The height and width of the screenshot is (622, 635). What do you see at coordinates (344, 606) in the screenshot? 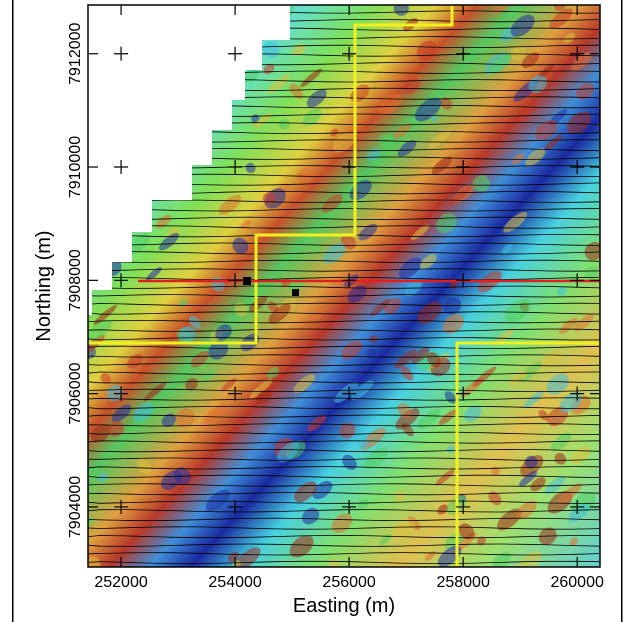
I see `x-axis-label: Easting (m)` at bounding box center [344, 606].